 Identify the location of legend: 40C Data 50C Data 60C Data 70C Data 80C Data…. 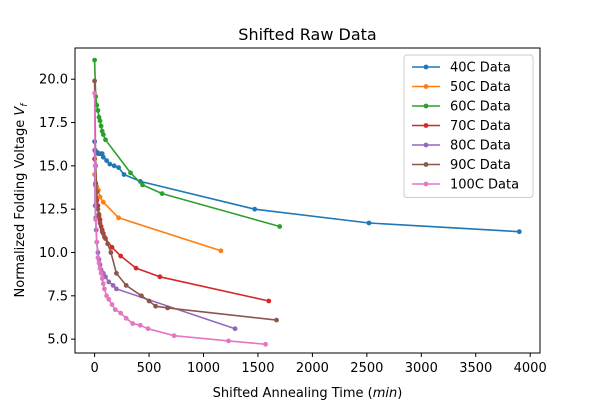
(468, 126).